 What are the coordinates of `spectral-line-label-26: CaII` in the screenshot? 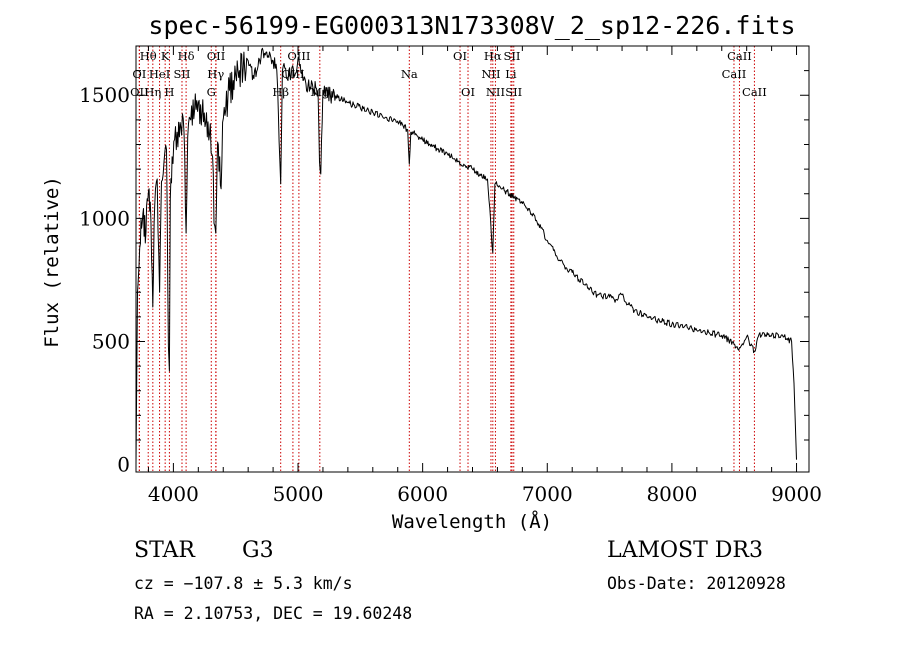 It's located at (734, 74).